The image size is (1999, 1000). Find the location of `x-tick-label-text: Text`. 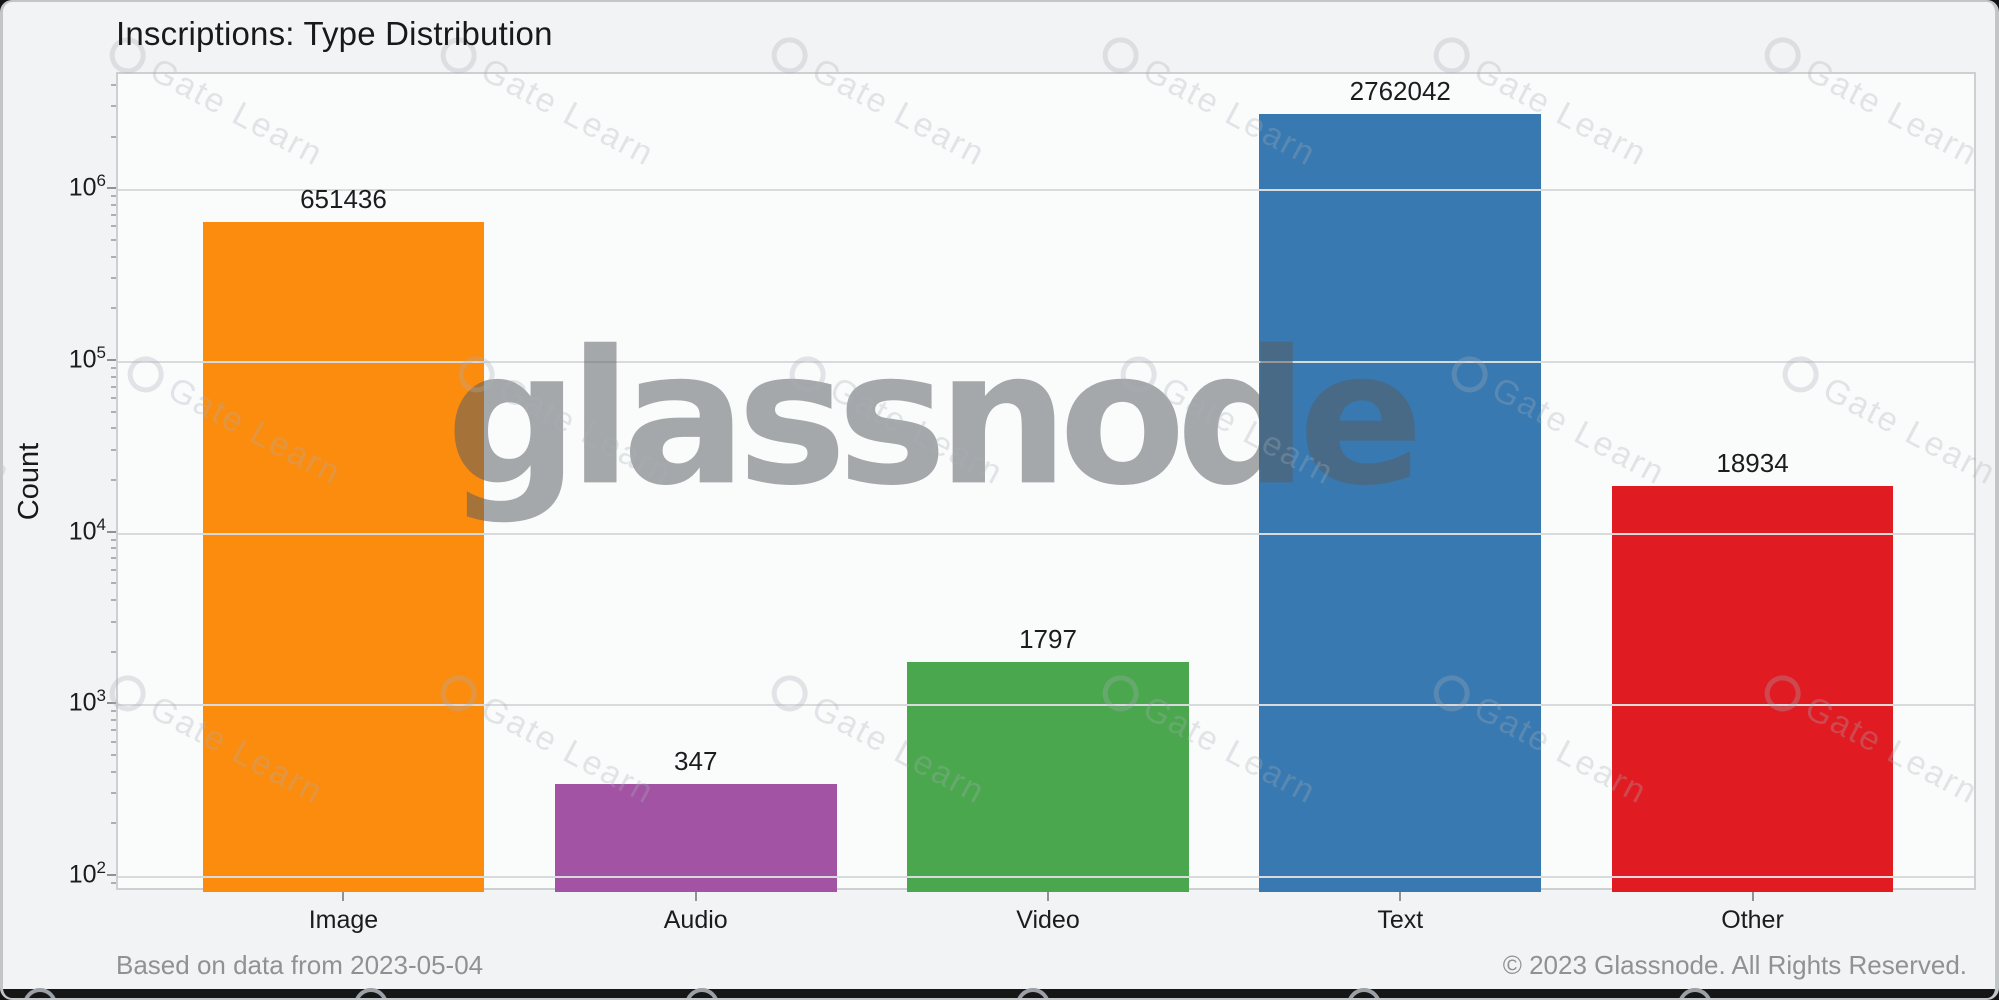

x-tick-label-text: Text is located at coordinates (1400, 920).